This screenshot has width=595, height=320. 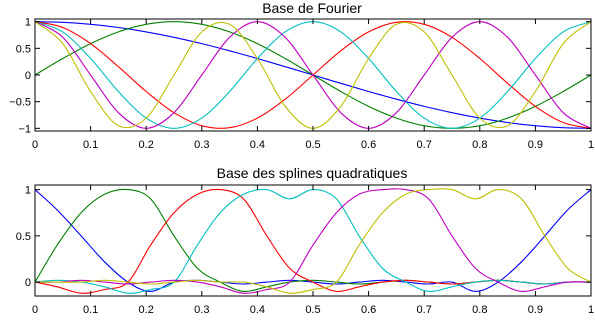 What do you see at coordinates (35, 310) in the screenshot?
I see `spline-x-tick-label: 0` at bounding box center [35, 310].